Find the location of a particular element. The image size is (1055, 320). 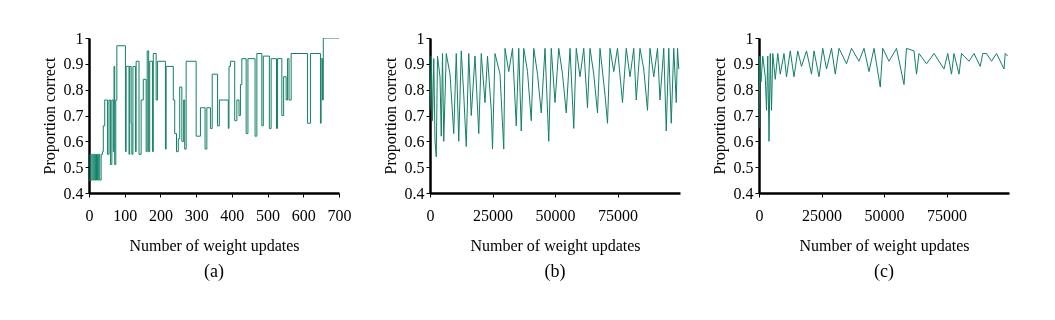

text: (c) is located at coordinates (884, 271).